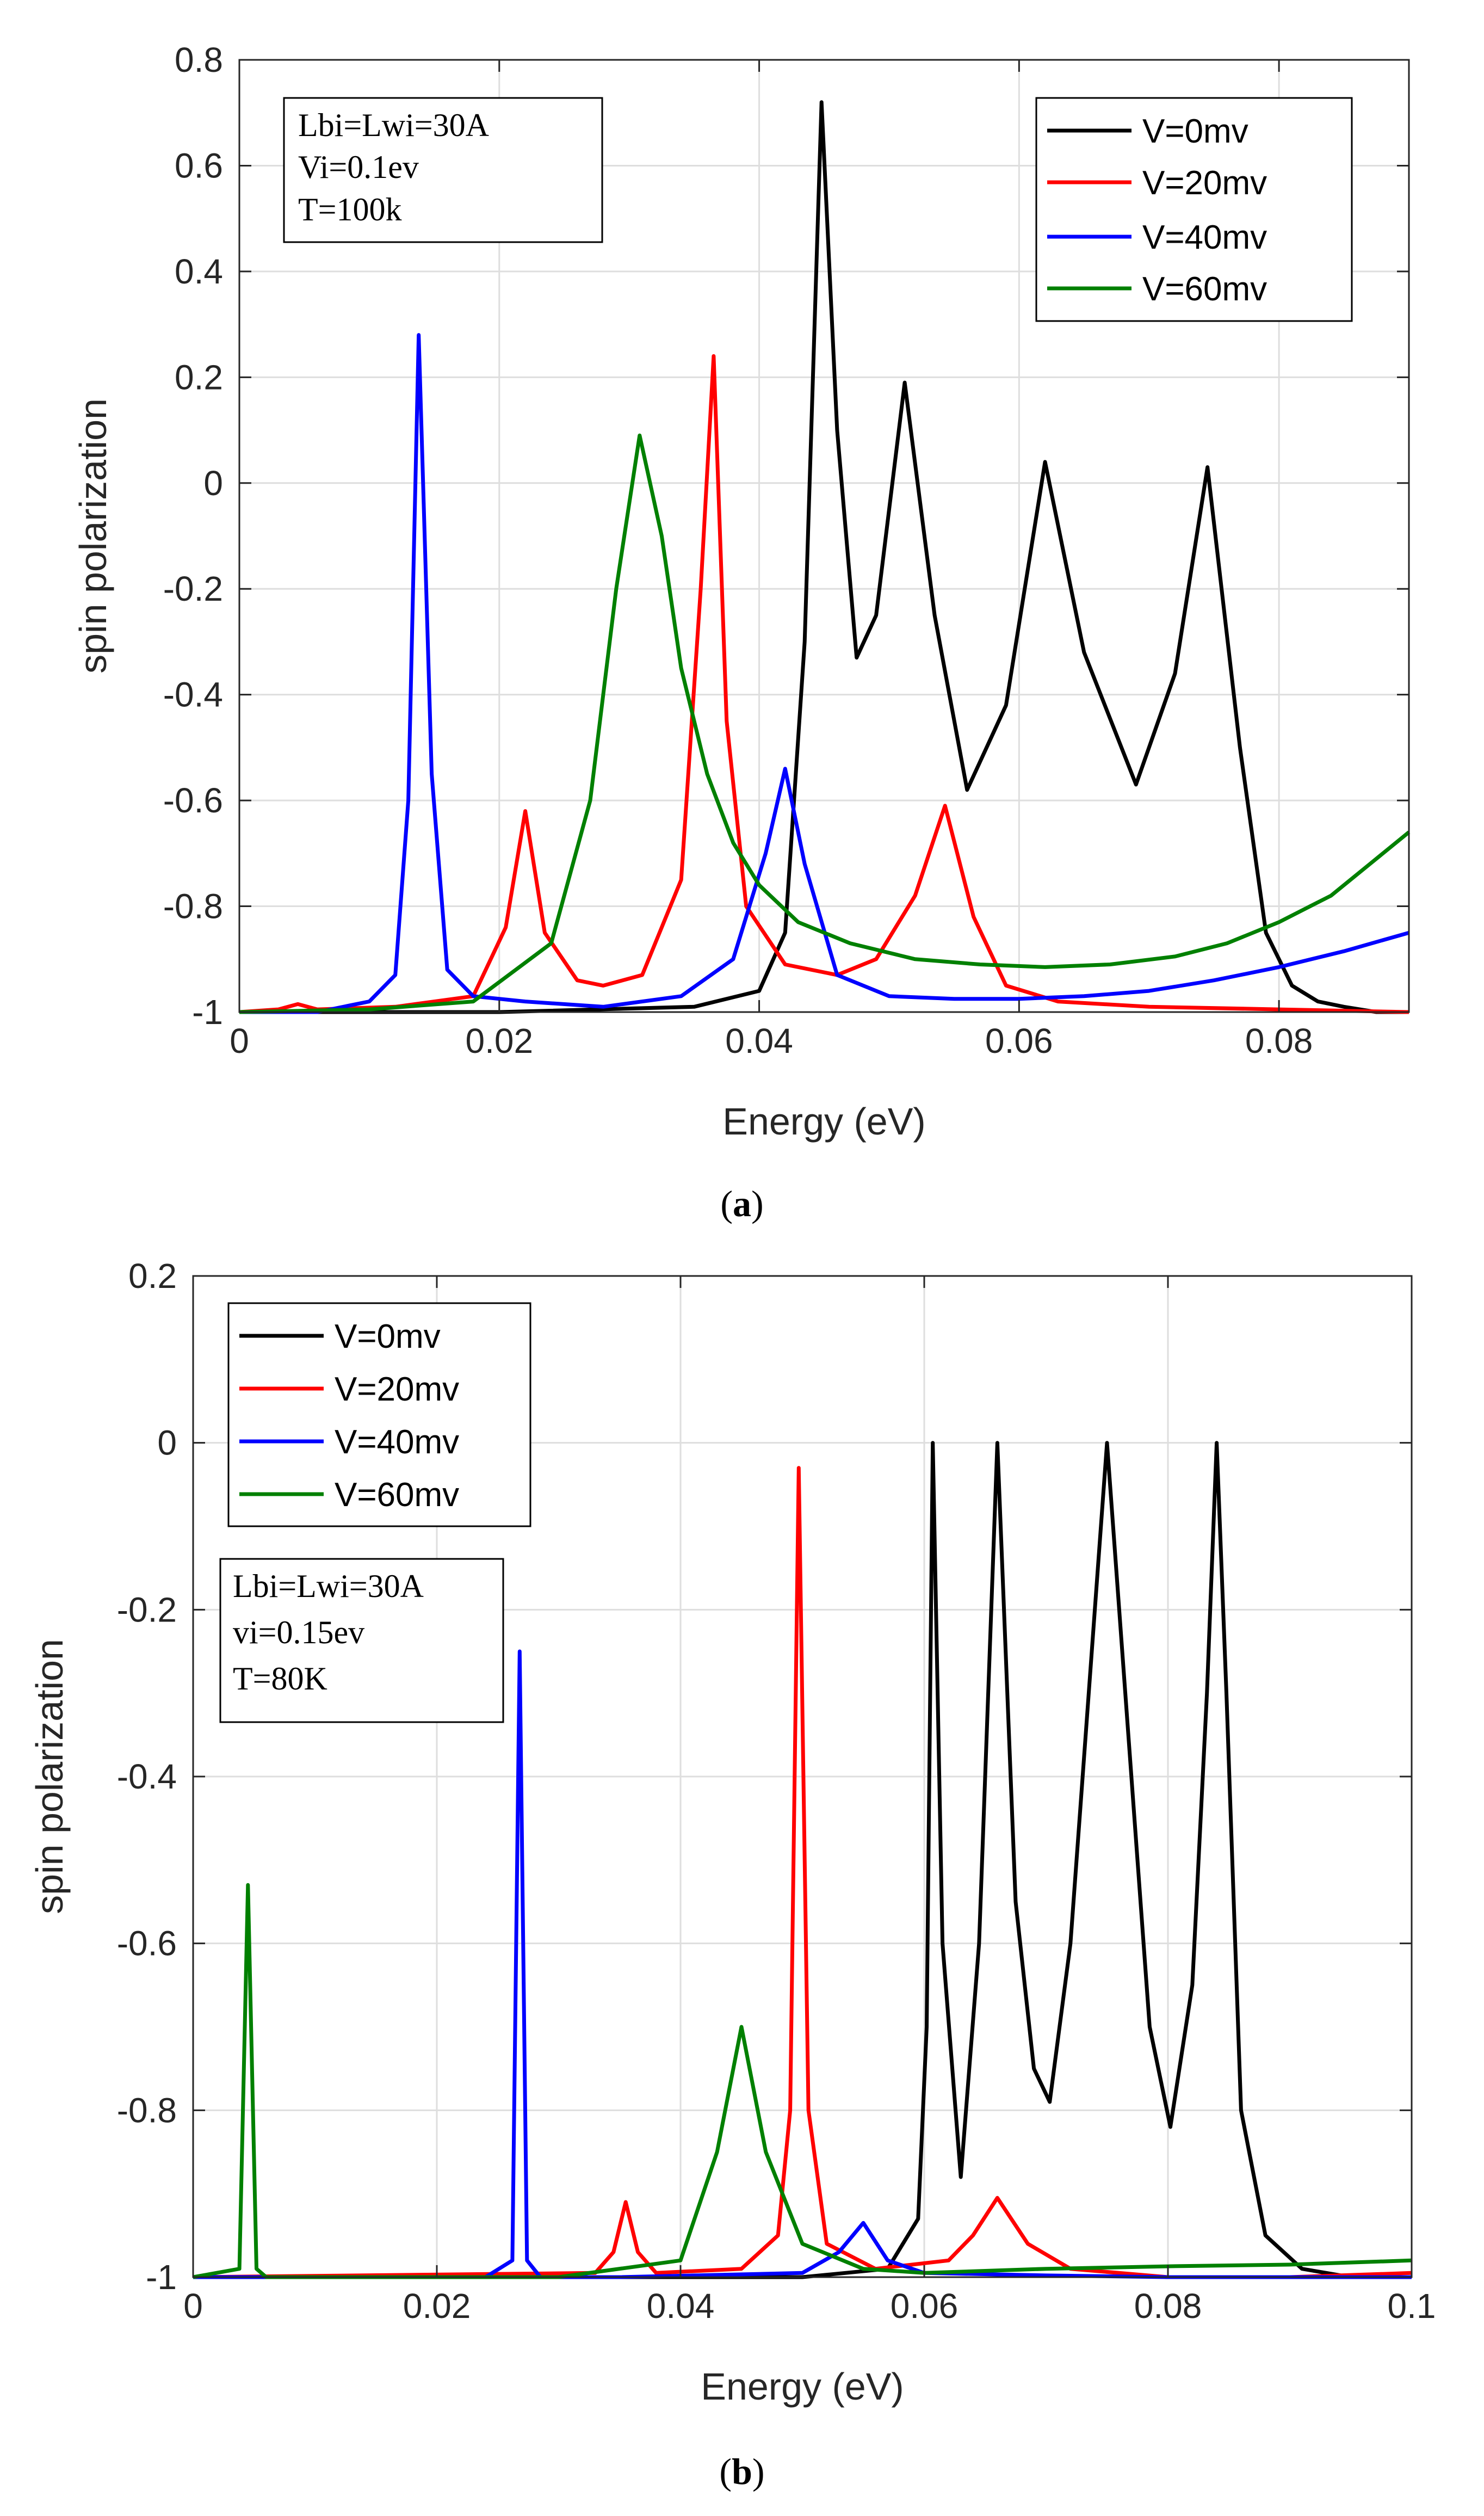  I want to click on legend-label-b-2: V=40mv, so click(397, 1442).